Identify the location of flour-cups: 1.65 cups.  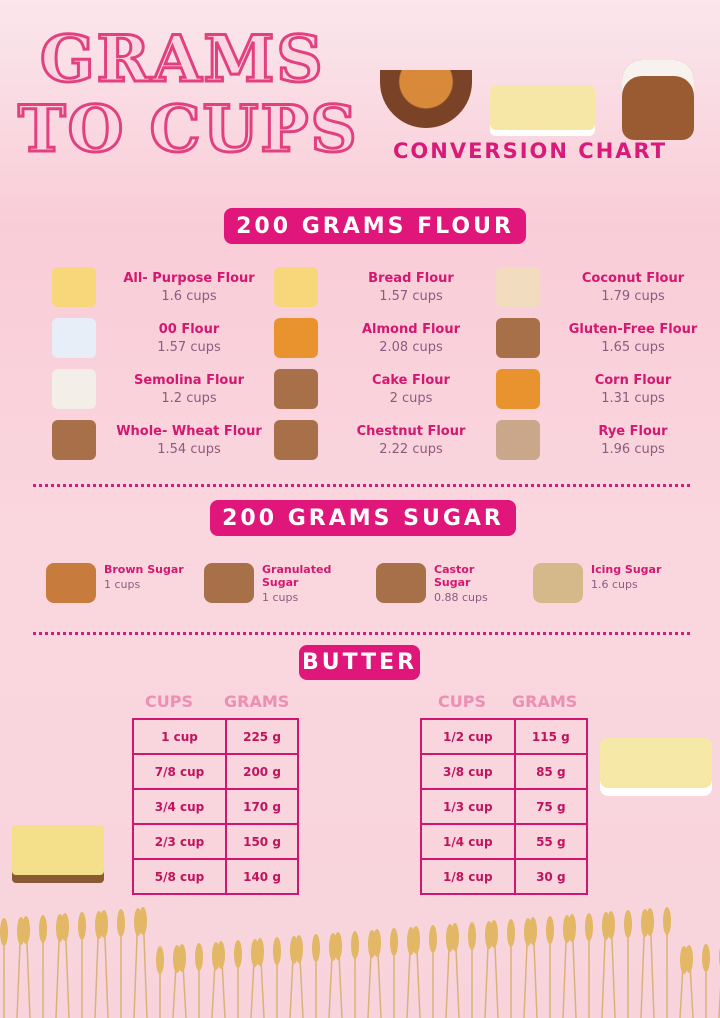
(633, 347).